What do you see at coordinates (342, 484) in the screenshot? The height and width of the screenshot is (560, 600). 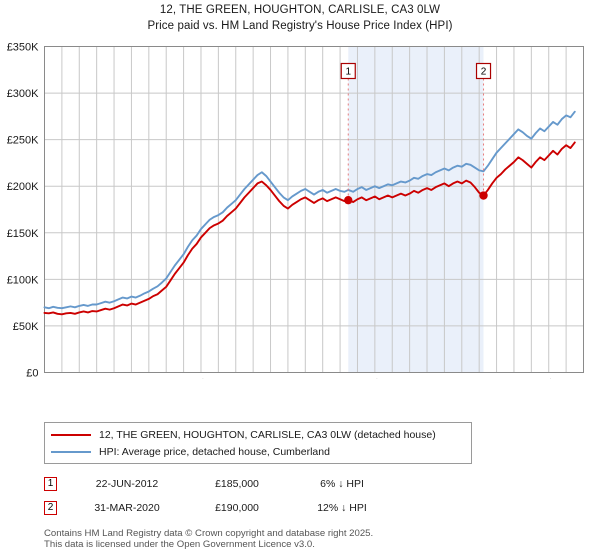 I see `transaction-hpi-delta-1: 6% ↓ HPI` at bounding box center [342, 484].